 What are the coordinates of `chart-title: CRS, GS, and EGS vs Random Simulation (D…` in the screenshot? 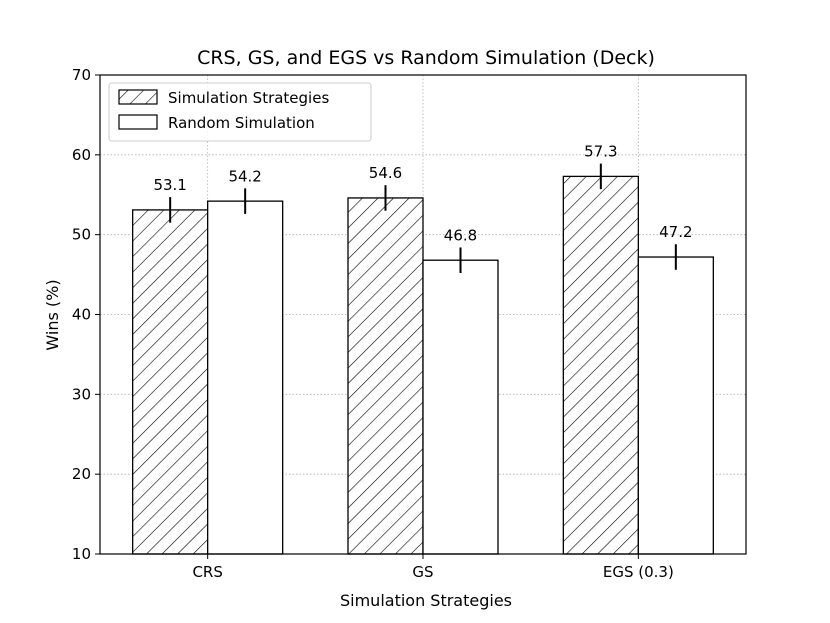 It's located at (426, 58).